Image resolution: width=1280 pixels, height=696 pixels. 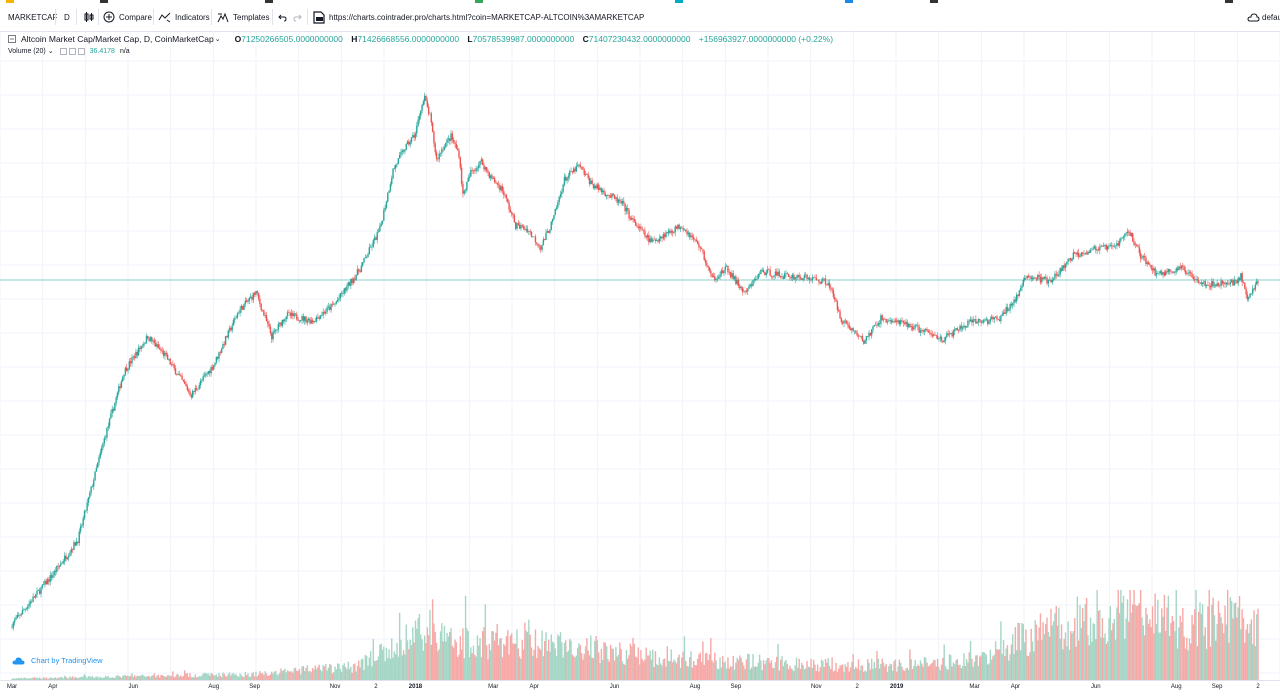 I want to click on tradingview-attribution: Chart by TradingView, so click(x=57, y=660).